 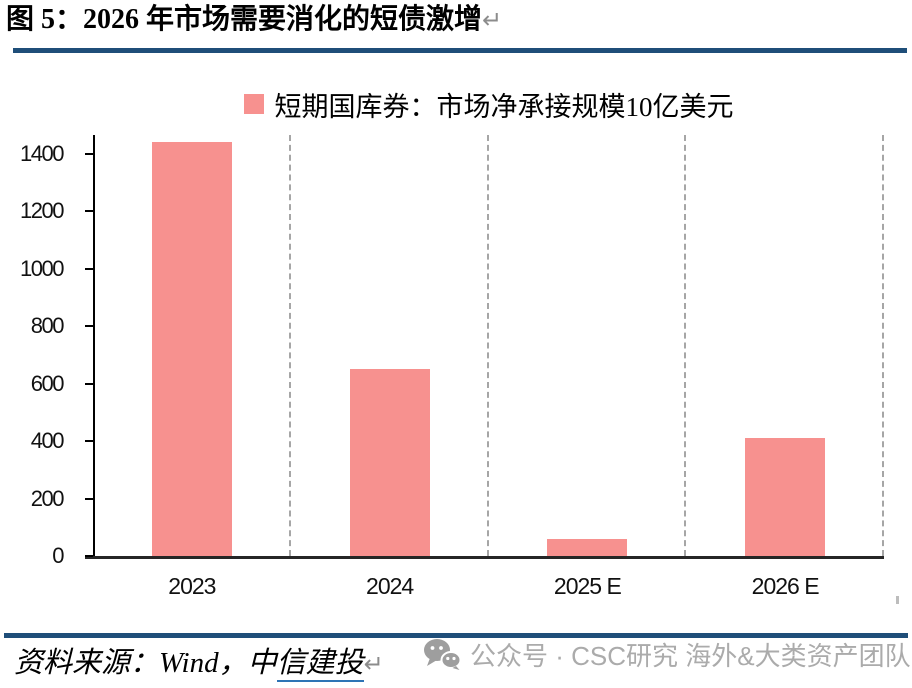 I want to click on y-tick-label: 600, so click(x=47, y=383).